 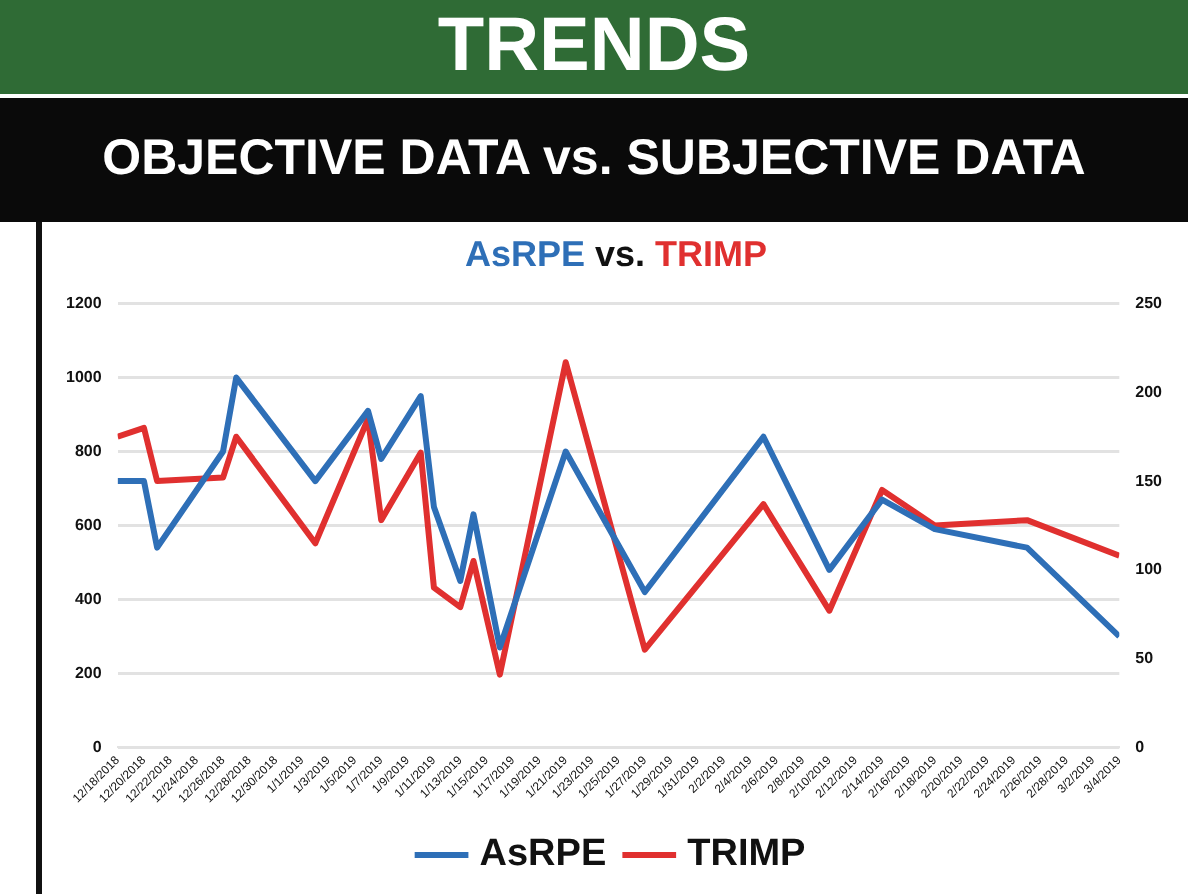 I want to click on chart-title: TRENDS, so click(x=594, y=49).